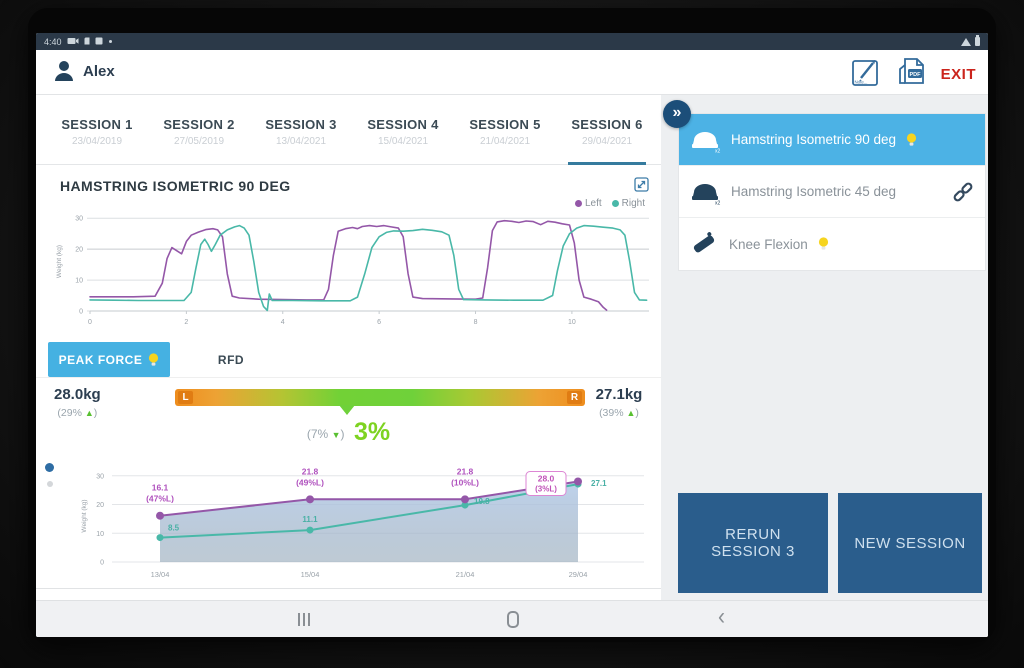 The image size is (1024, 668). What do you see at coordinates (99, 42) in the screenshot?
I see `screenshot-icon` at bounding box center [99, 42].